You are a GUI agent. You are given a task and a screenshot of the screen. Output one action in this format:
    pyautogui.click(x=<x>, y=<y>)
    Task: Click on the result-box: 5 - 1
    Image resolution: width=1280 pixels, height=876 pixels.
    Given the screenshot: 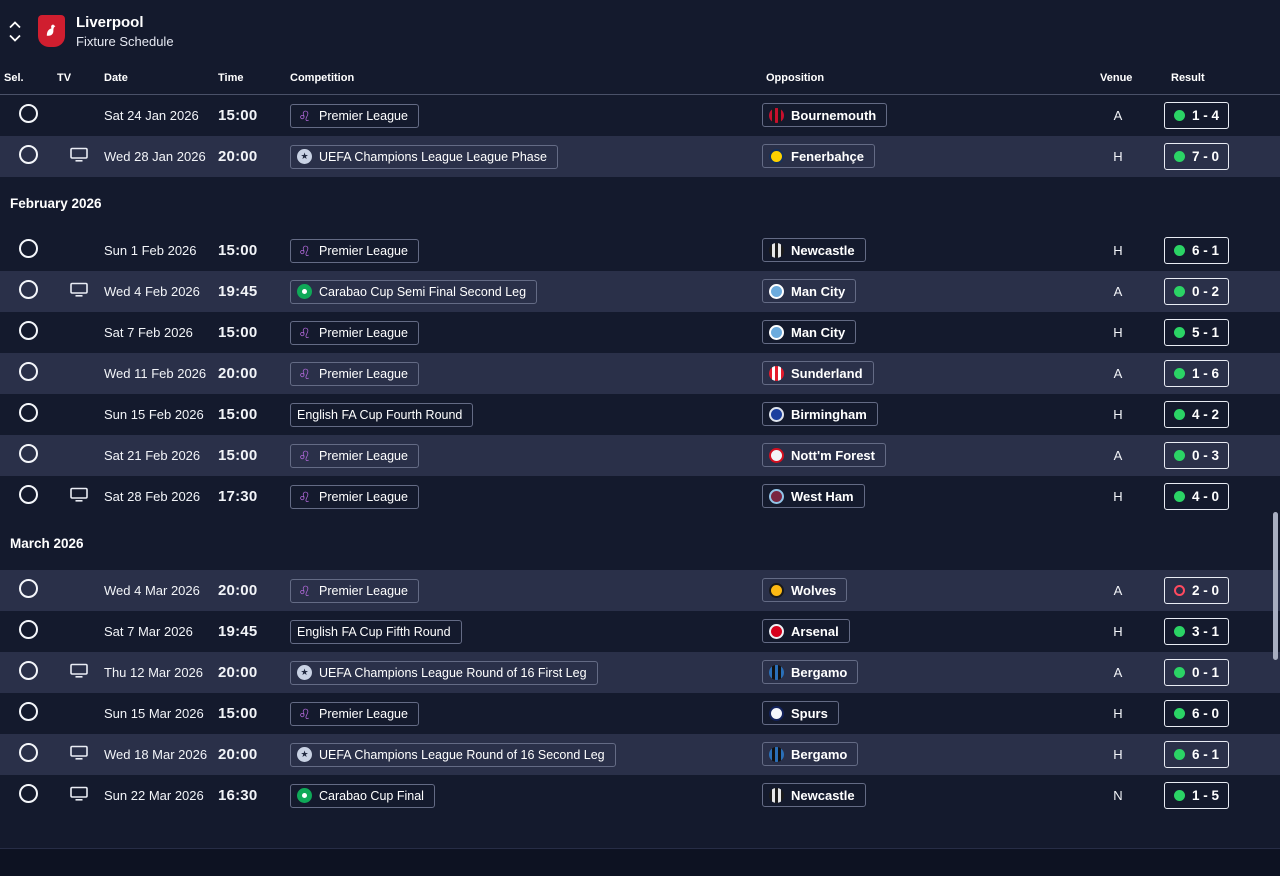 What is the action you would take?
    pyautogui.click(x=1197, y=332)
    